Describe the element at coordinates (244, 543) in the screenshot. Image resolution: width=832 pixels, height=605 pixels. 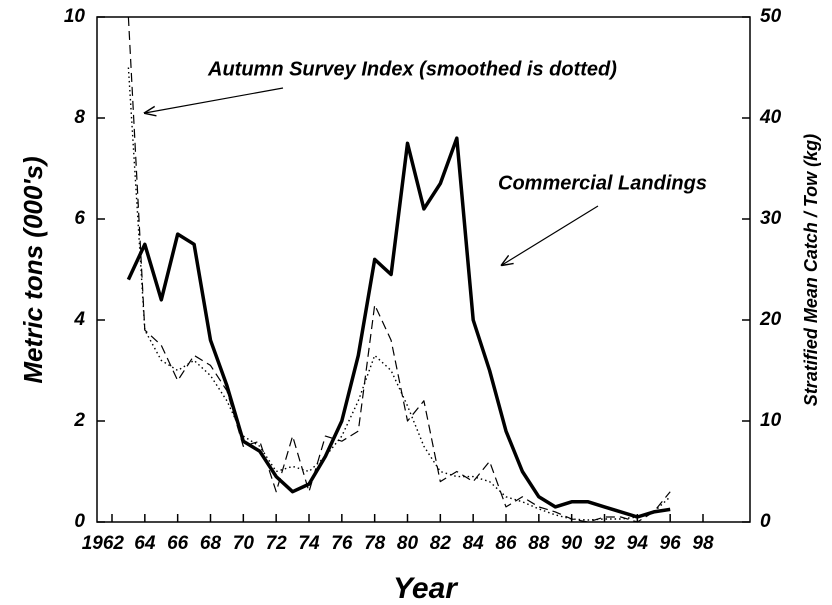
I see `x-tick-label: 70` at that location.